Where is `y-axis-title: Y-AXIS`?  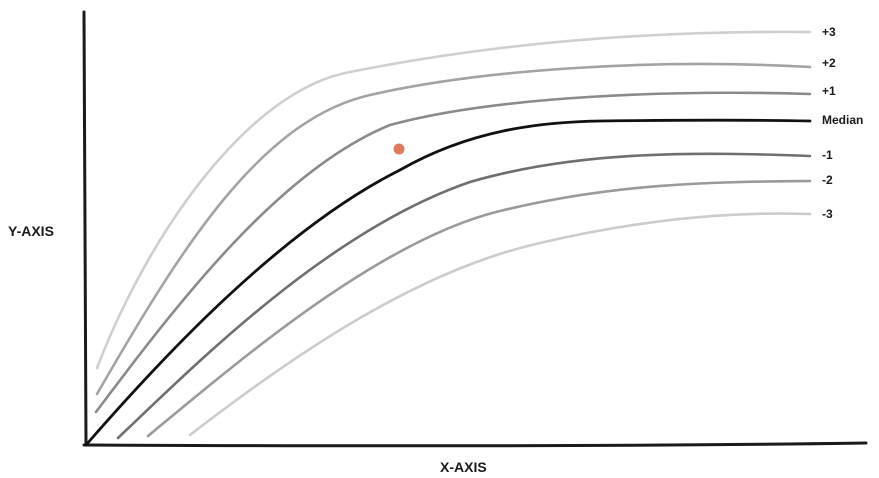
y-axis-title: Y-AXIS is located at coordinates (31, 231).